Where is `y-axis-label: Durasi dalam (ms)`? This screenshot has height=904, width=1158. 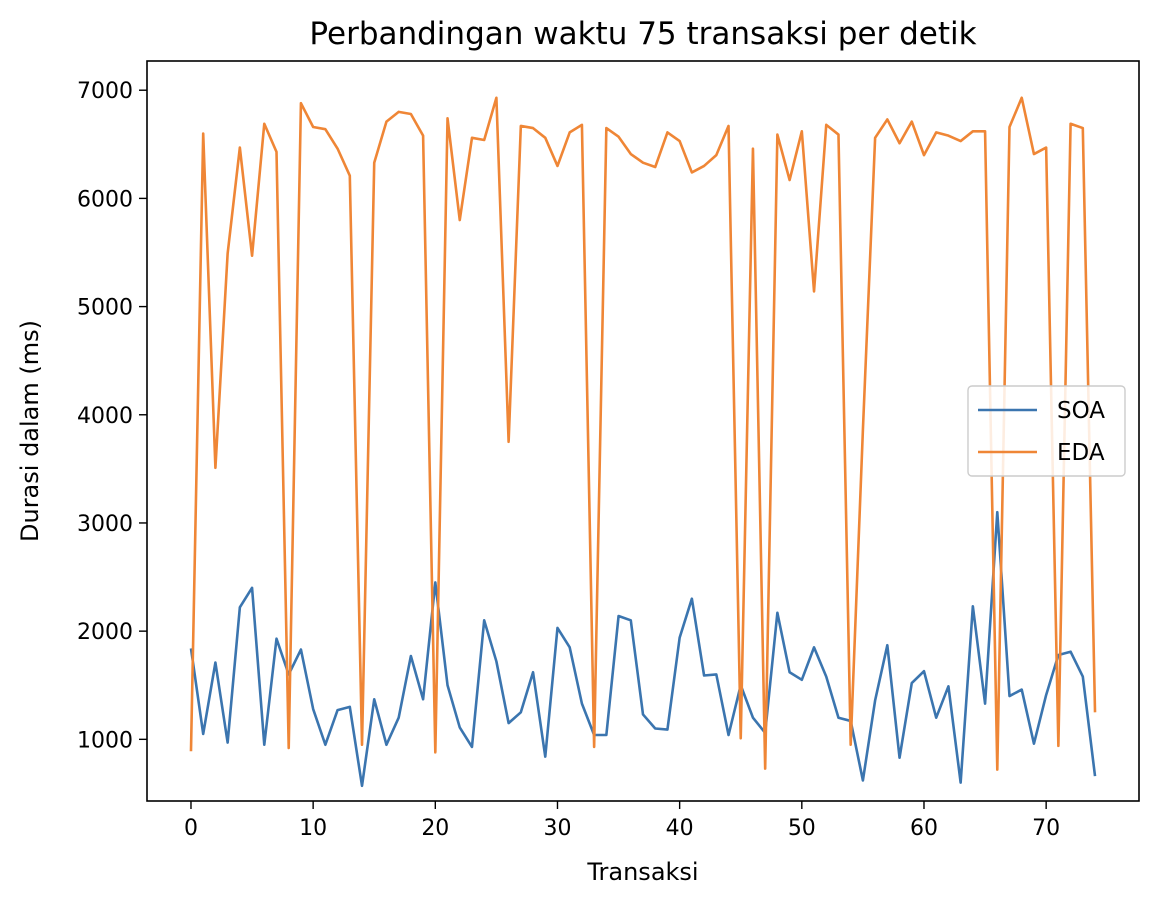
y-axis-label: Durasi dalam (ms) is located at coordinates (30, 431).